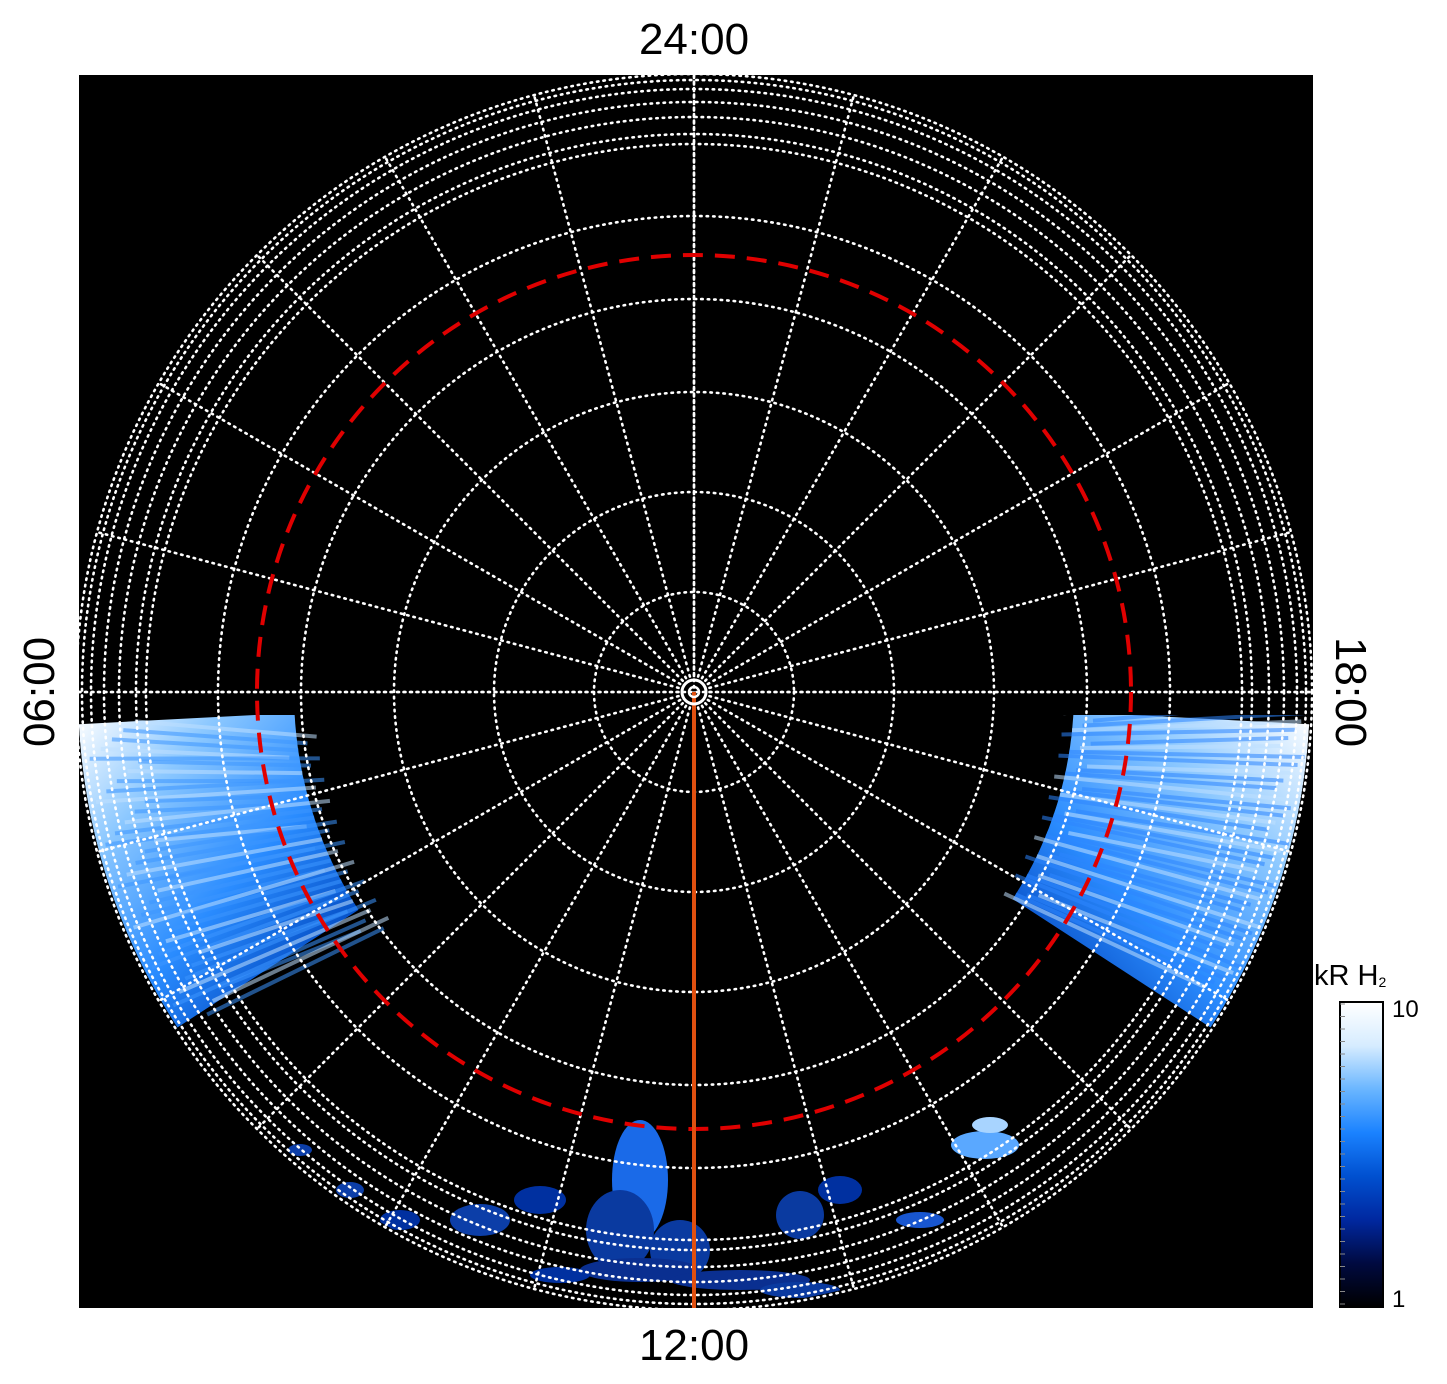  I want to click on dawn-aurora, so click(218, 870).